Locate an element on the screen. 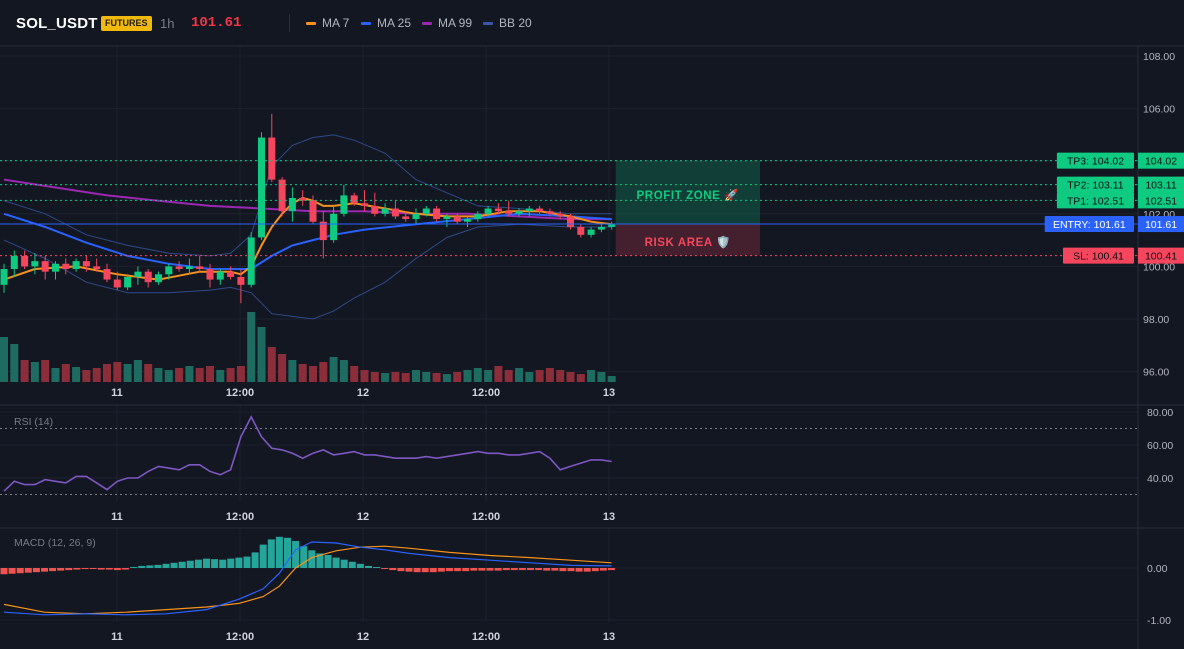  legend-ma99: MA 99 is located at coordinates (447, 23).